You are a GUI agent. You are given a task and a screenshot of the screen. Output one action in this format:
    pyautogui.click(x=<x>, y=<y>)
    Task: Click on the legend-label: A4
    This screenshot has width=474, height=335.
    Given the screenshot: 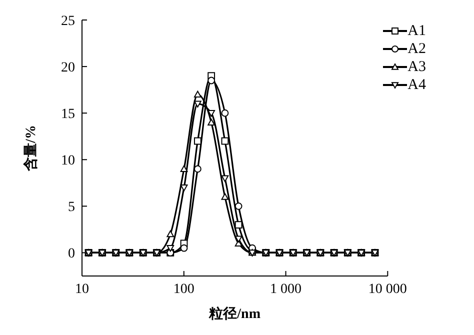 What is the action you would take?
    pyautogui.click(x=417, y=85)
    